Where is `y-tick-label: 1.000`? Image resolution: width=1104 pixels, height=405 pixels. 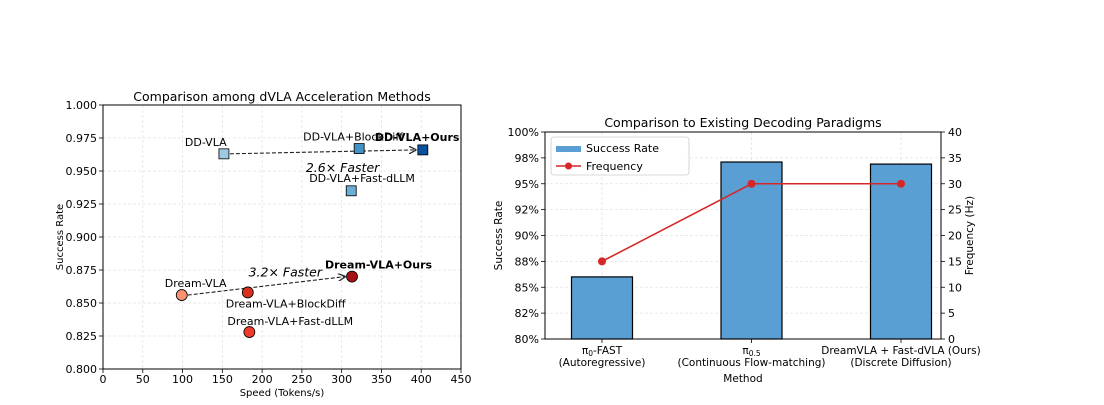
y-tick-label: 1.000 is located at coordinates (82, 105).